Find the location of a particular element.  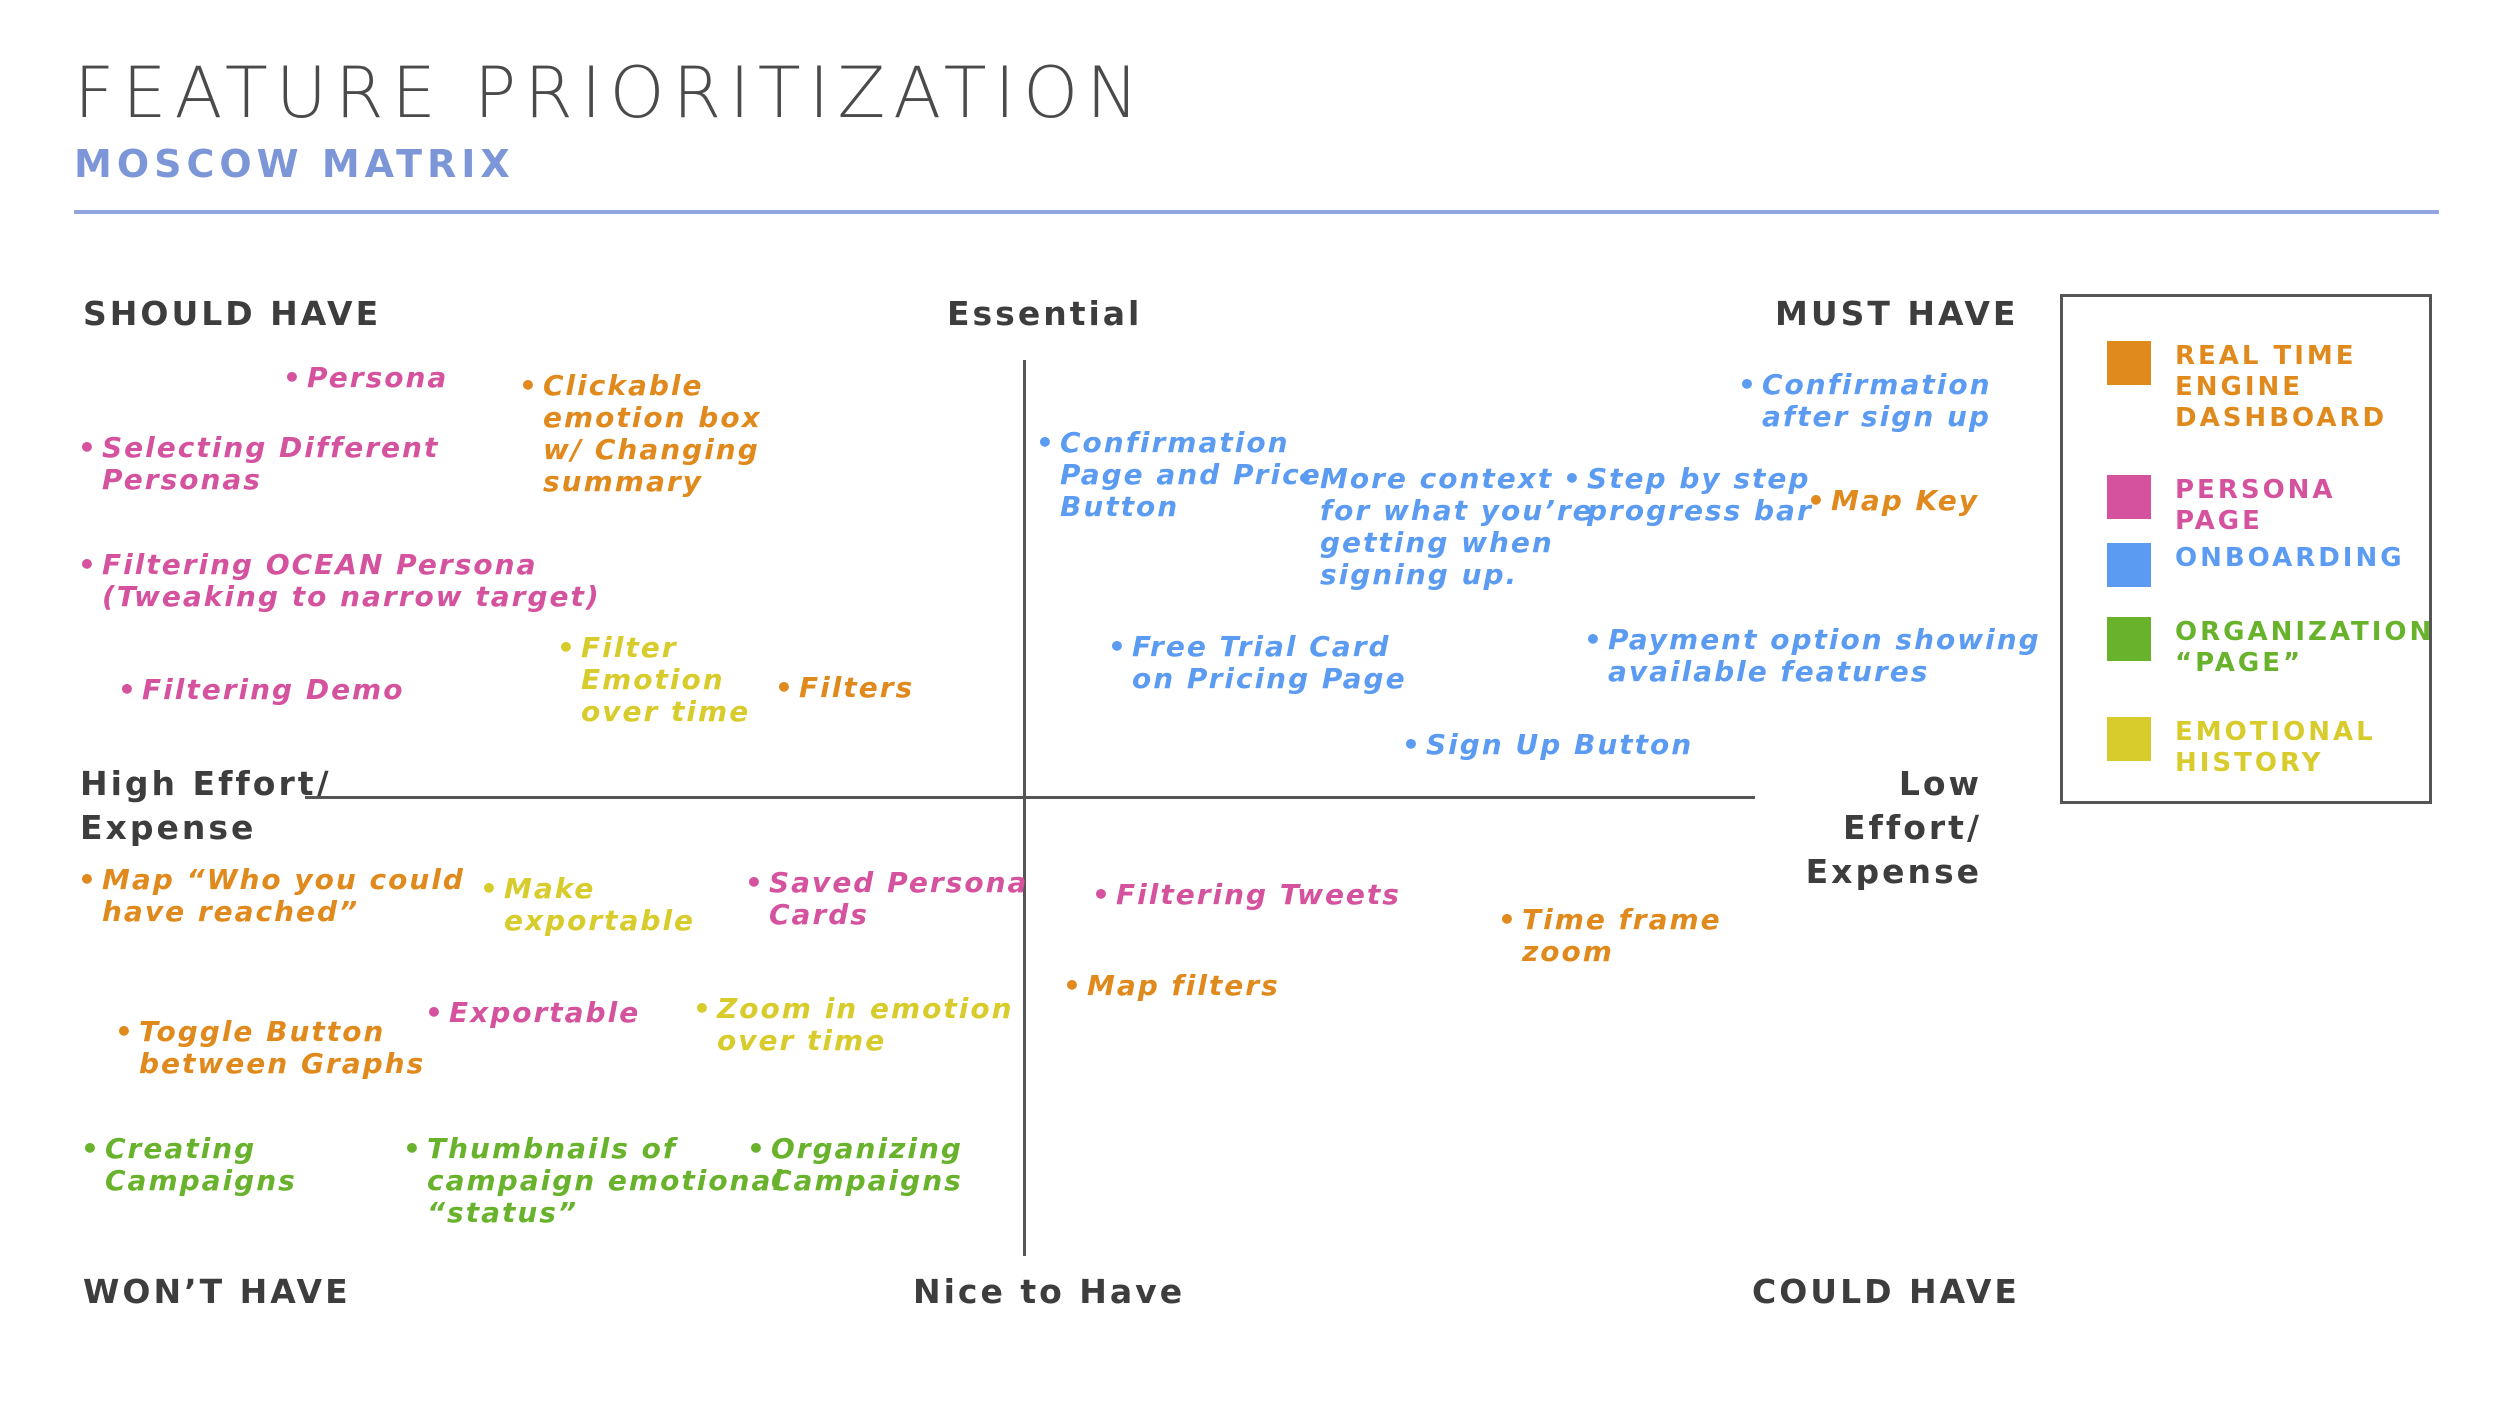

legend-label: ORGANIZATION “PAGE” is located at coordinates (2305, 647).